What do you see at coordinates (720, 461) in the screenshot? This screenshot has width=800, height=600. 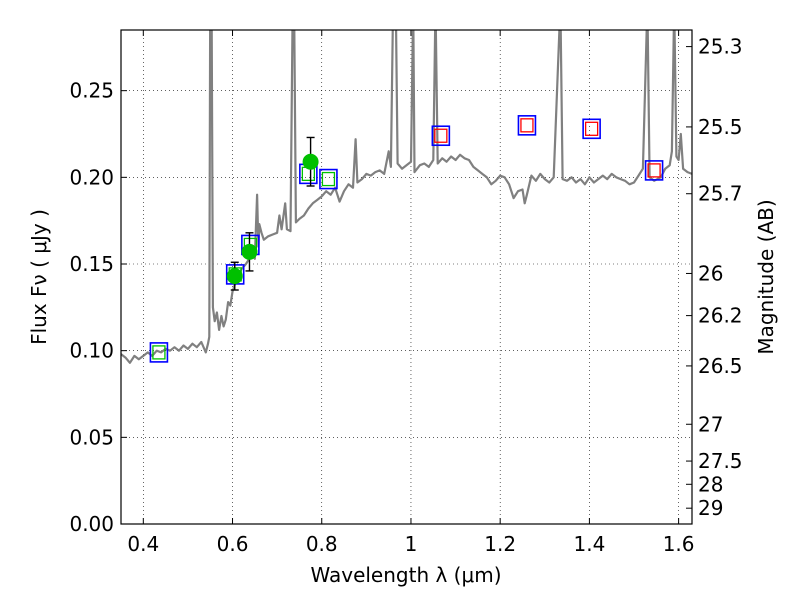 I see `magnitude-tick-label: 27.5` at bounding box center [720, 461].